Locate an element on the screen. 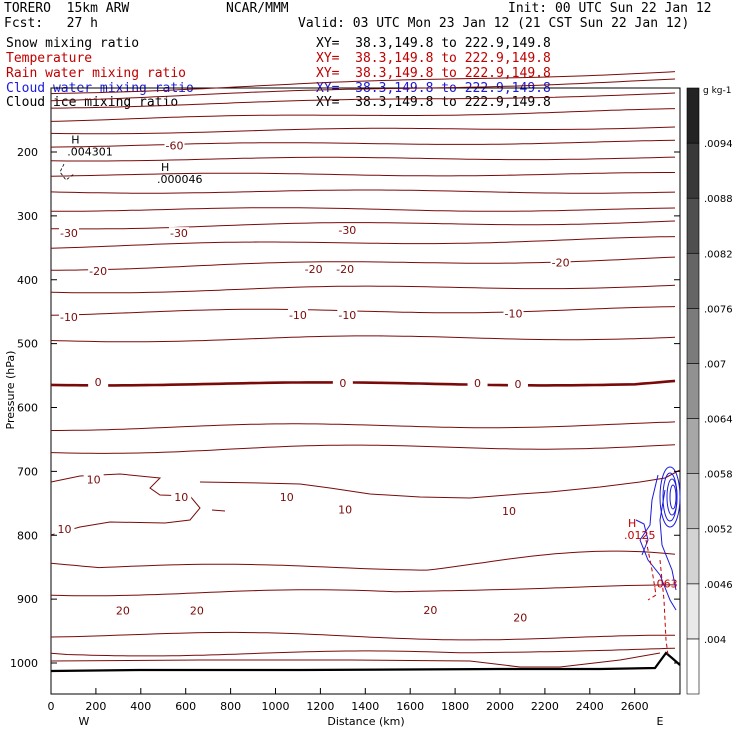  y-tick-label: 300 is located at coordinates (27, 216).